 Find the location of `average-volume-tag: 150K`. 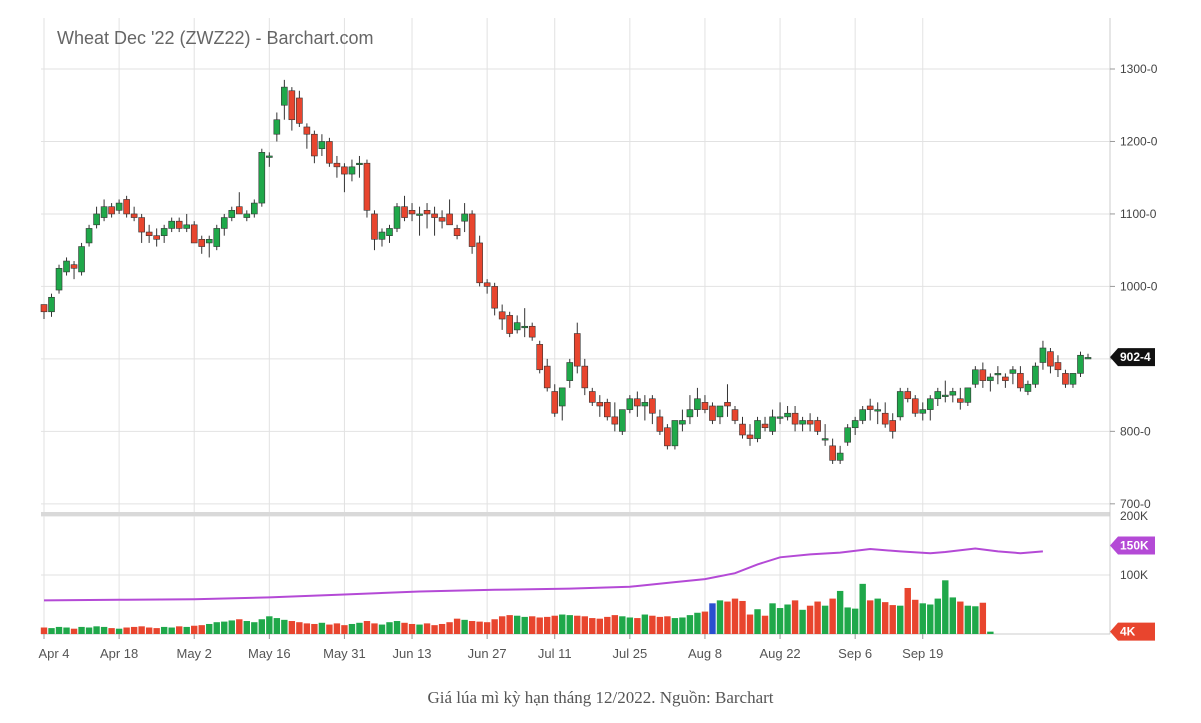

average-volume-tag: 150K is located at coordinates (1132, 545).